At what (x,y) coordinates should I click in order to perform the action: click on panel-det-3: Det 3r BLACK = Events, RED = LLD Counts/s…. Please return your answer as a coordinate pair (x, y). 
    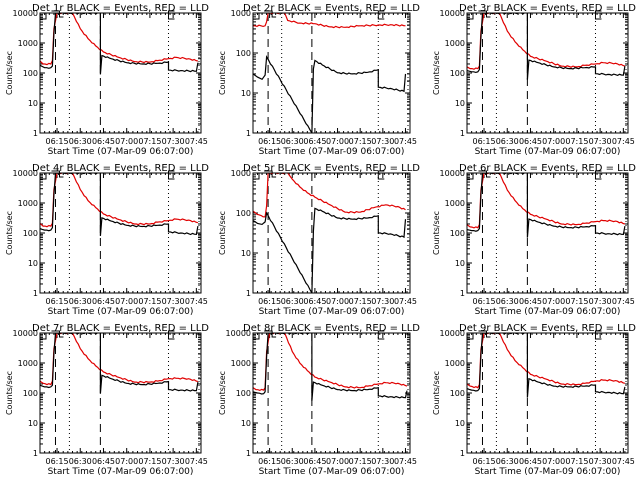
    Looking at the image, I should click on (534, 80).